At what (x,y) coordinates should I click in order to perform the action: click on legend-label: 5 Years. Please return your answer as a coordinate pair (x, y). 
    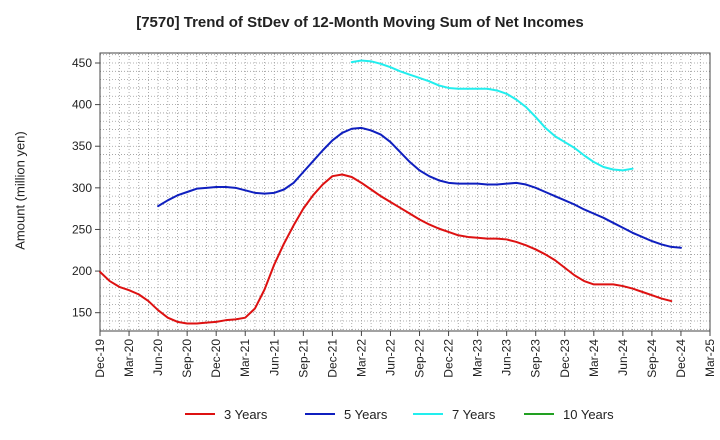
    Looking at the image, I should click on (366, 414).